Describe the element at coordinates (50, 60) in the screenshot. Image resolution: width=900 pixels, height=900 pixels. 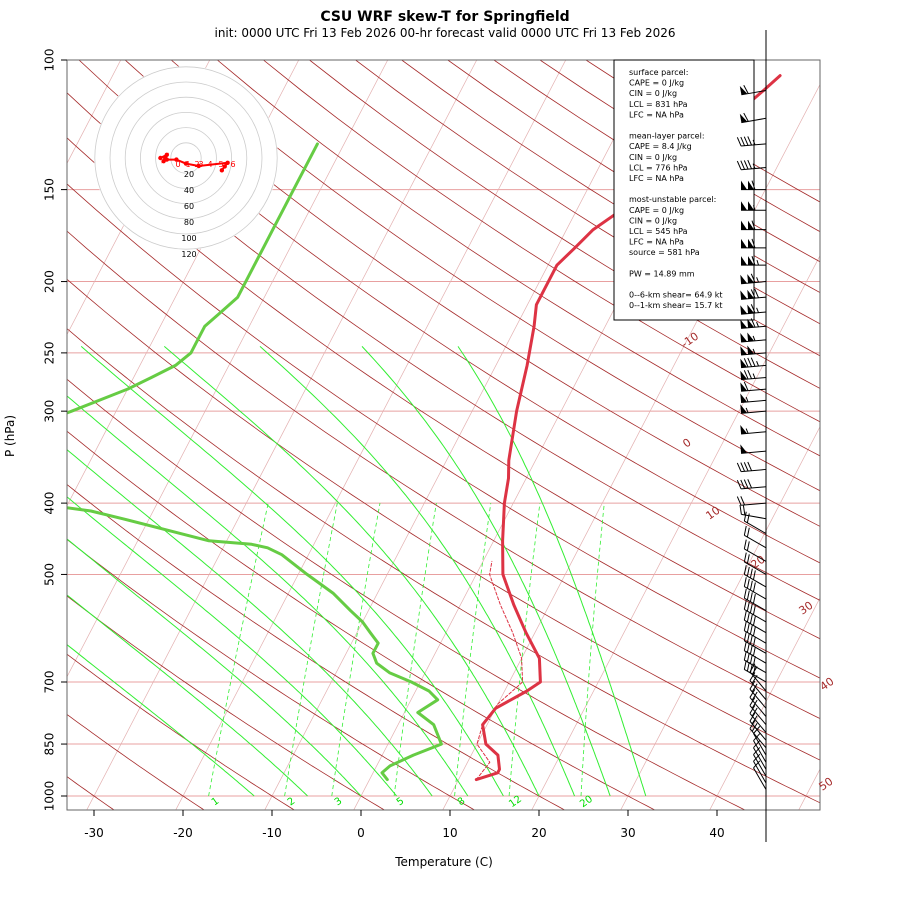
I see `y-tick-label: 100` at that location.